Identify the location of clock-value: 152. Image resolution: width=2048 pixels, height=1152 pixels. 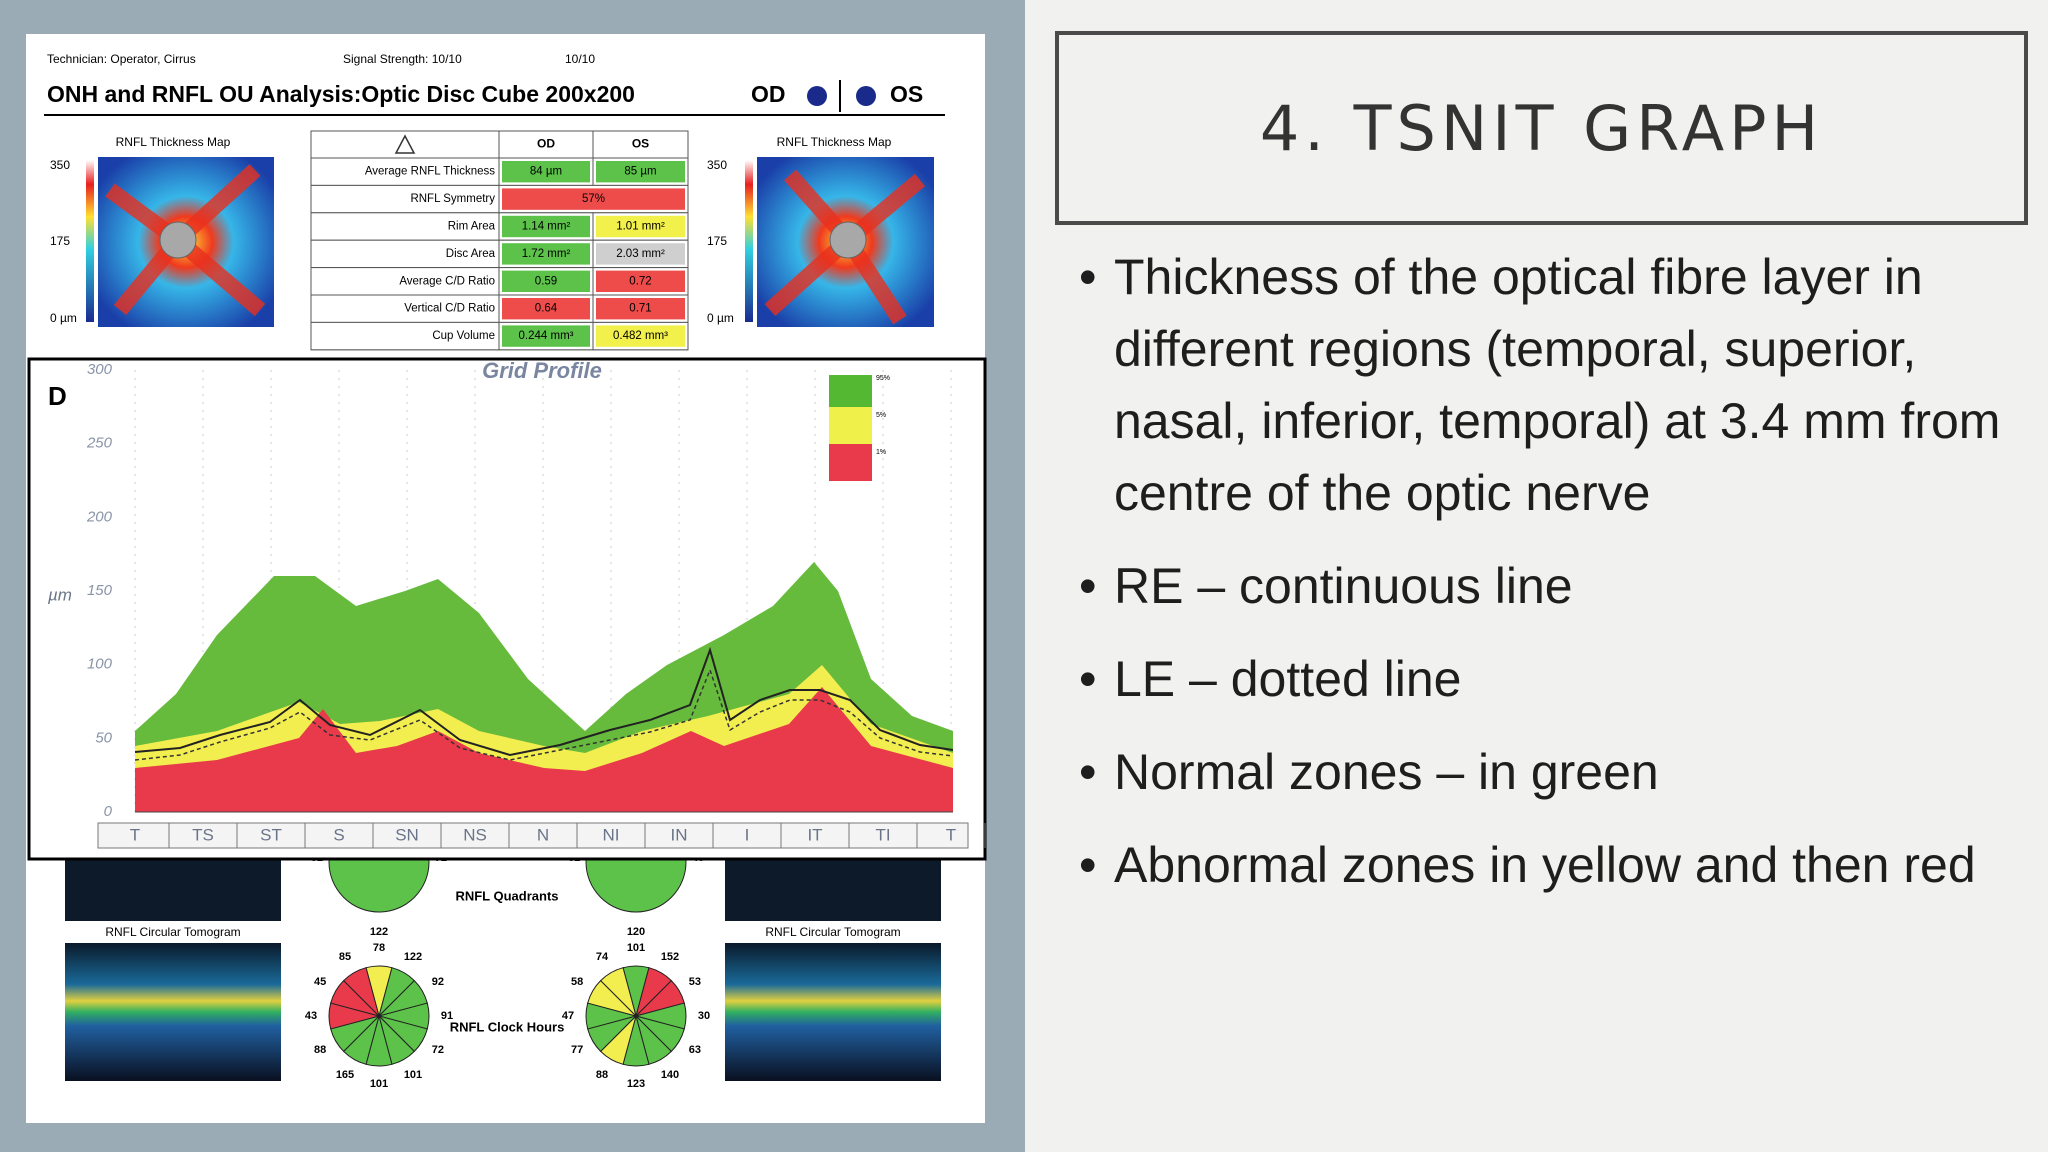
(670, 957).